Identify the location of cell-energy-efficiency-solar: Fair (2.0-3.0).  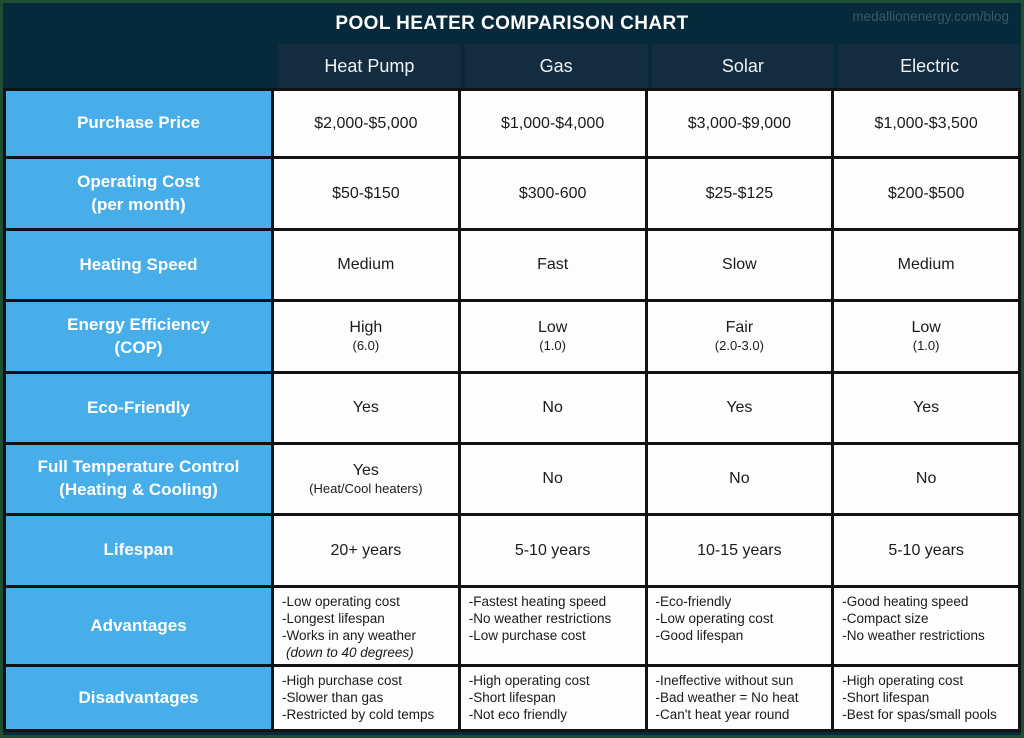
(739, 336).